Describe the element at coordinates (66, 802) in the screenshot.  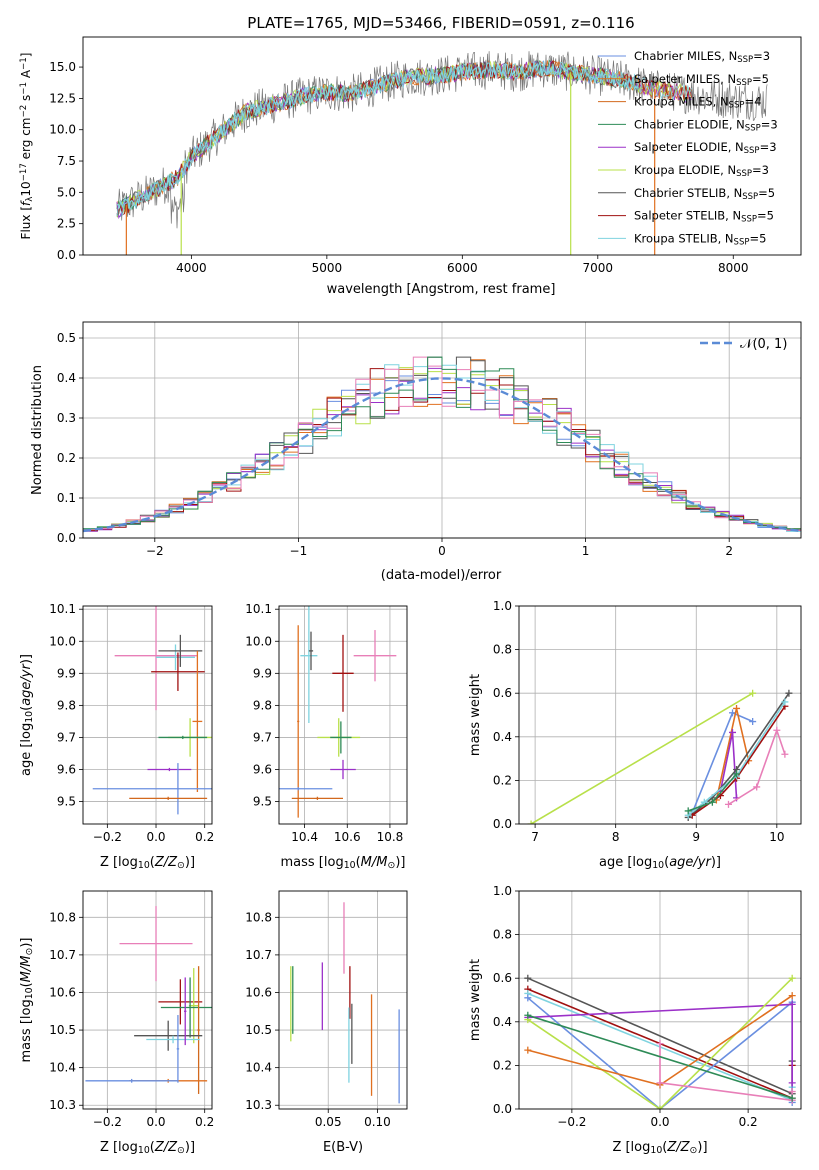
I see `y-tick-label: 9.5` at that location.